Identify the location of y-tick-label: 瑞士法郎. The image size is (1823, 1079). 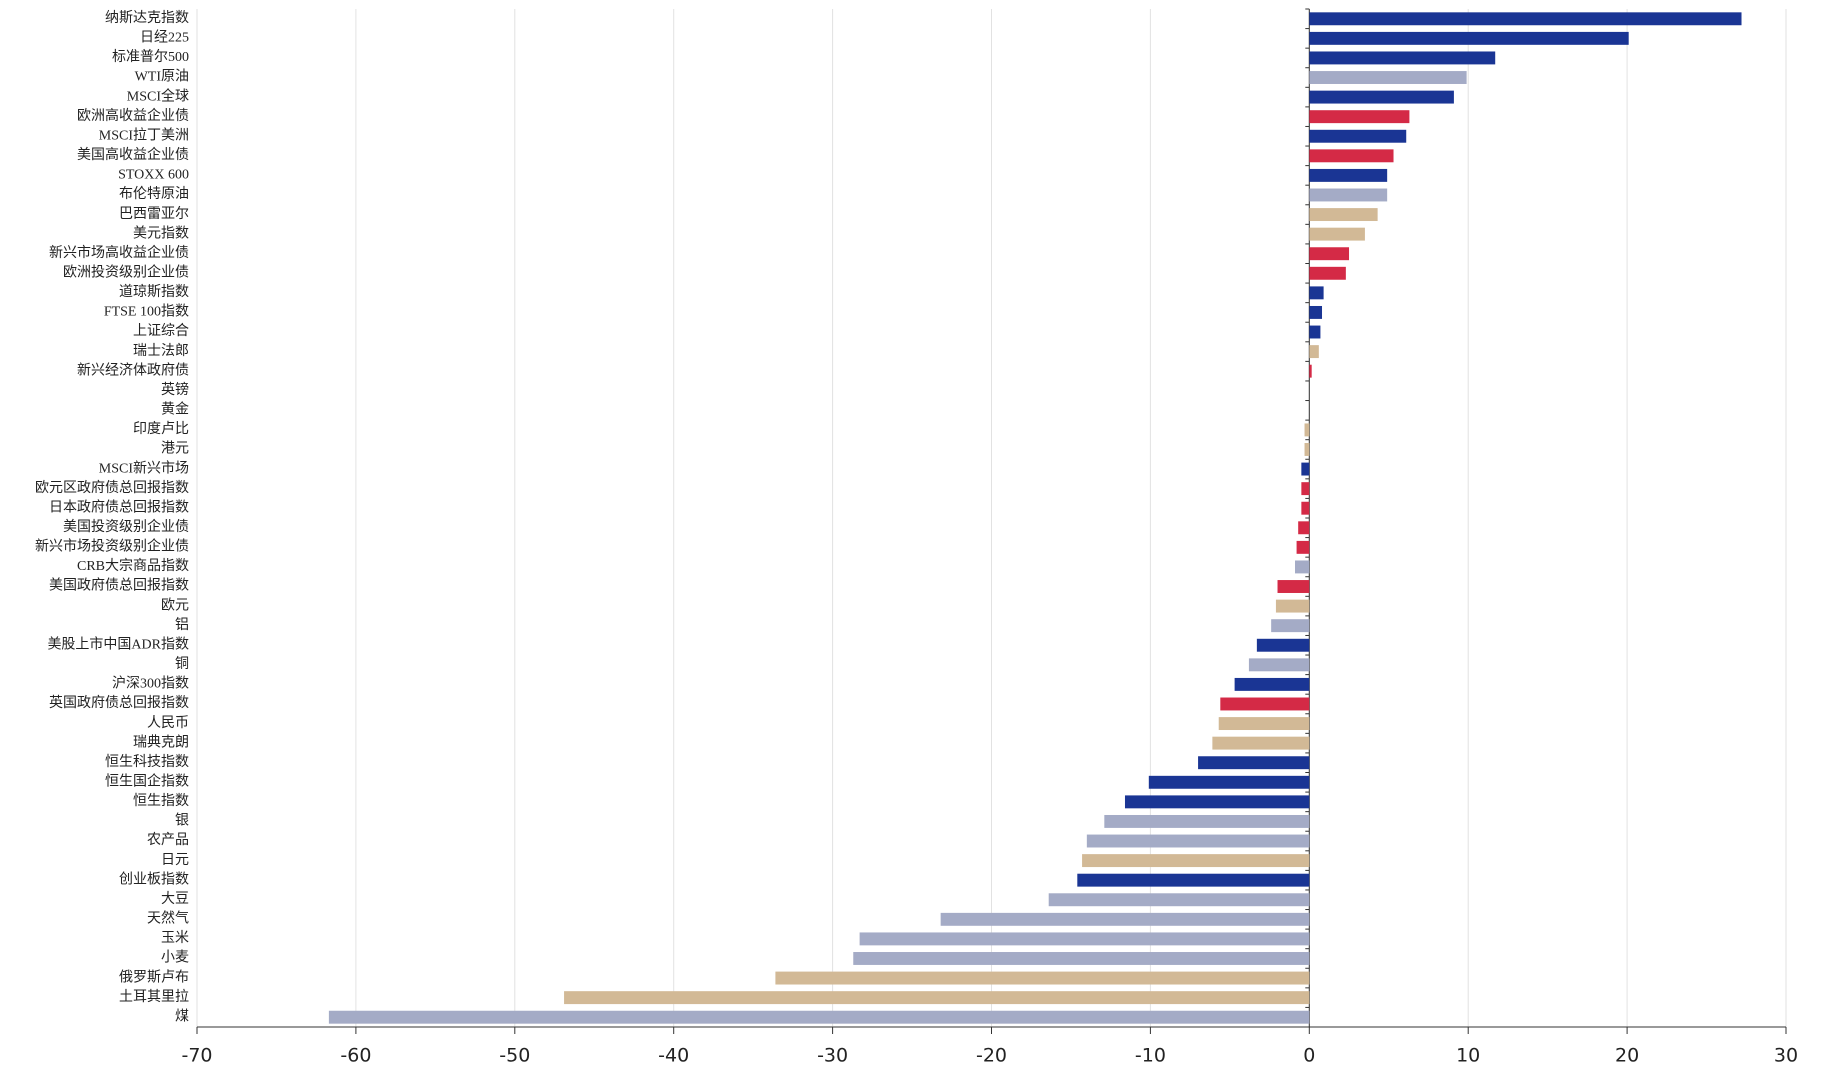
(161, 351).